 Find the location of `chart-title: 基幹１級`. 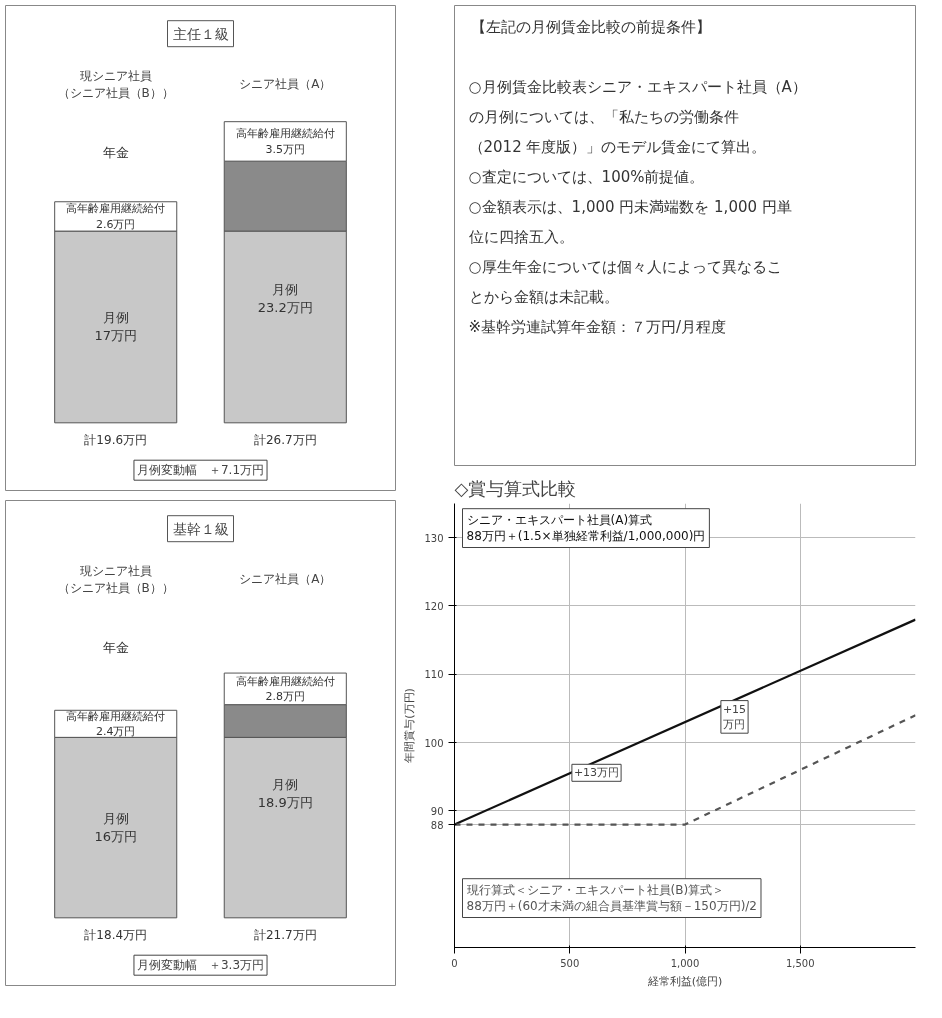

chart-title: 基幹１級 is located at coordinates (200, 528).